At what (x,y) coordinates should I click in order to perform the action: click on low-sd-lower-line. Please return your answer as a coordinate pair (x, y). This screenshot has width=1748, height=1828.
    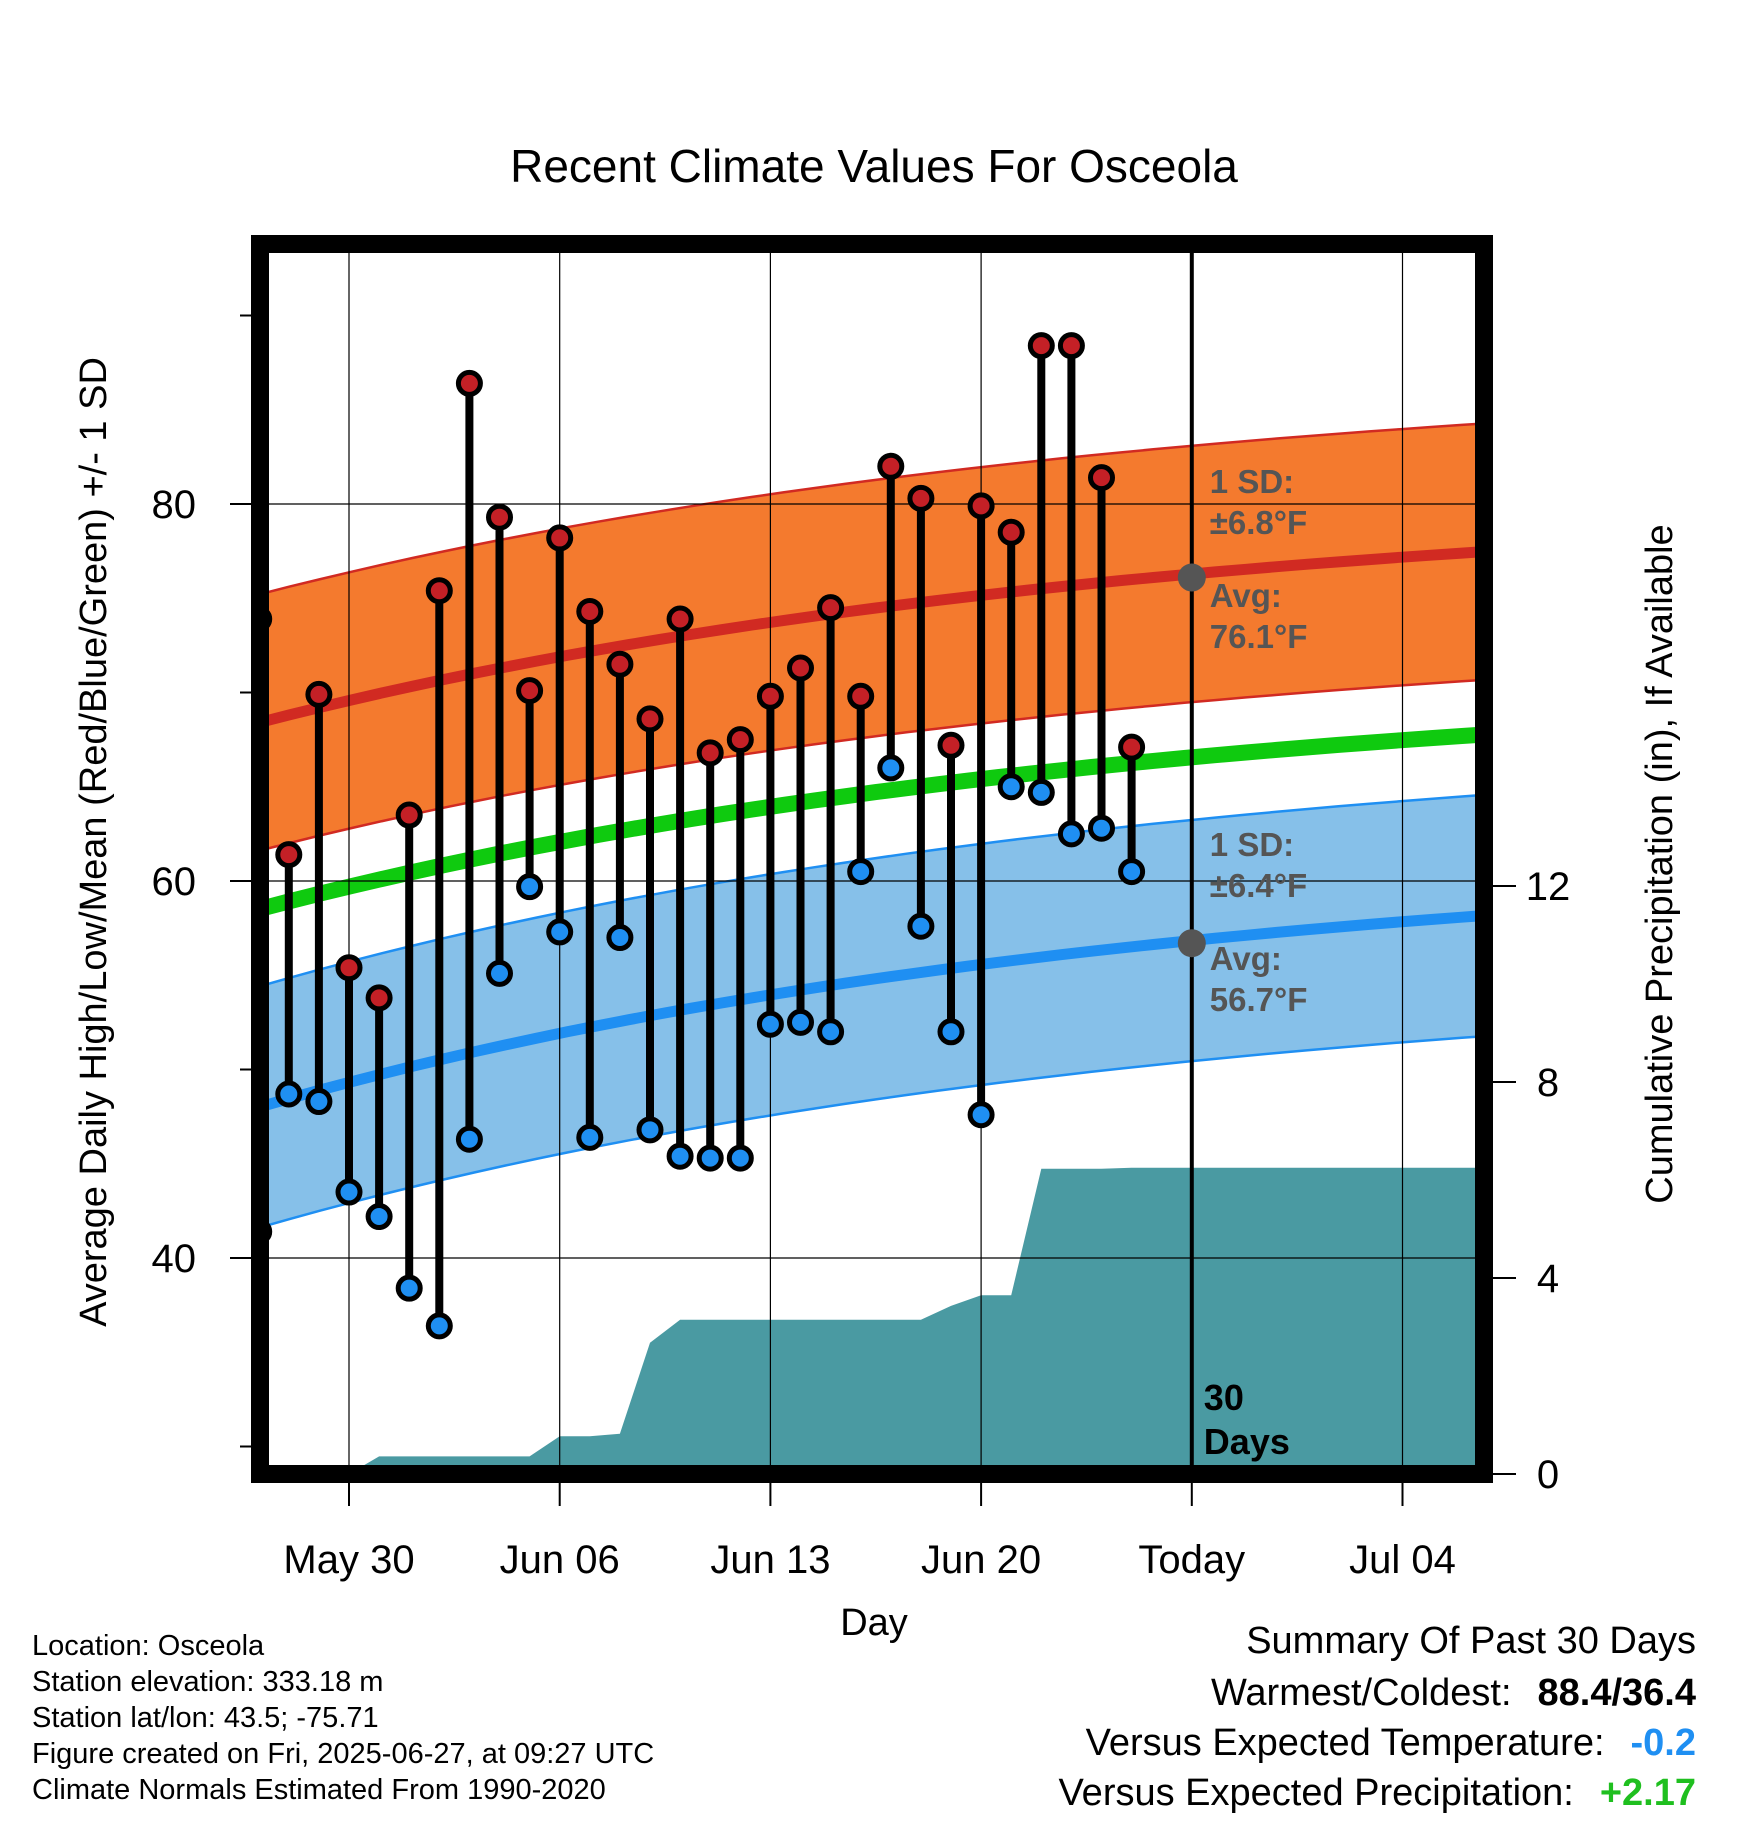
    Looking at the image, I should click on (872, 1131).